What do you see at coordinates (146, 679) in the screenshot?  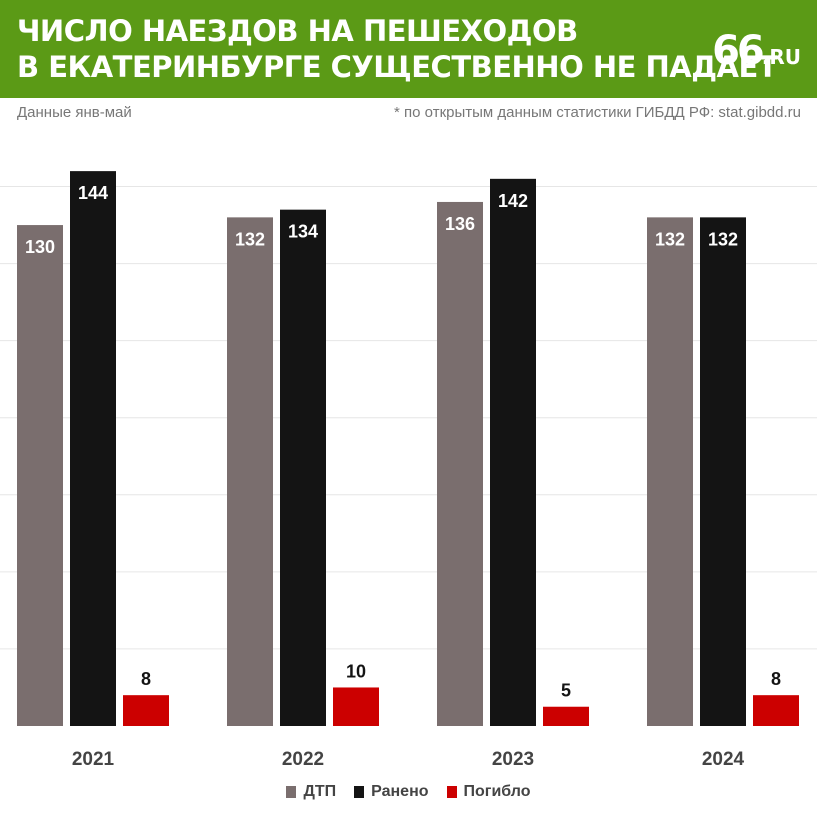 I see `data-label-killed-2021: 8` at bounding box center [146, 679].